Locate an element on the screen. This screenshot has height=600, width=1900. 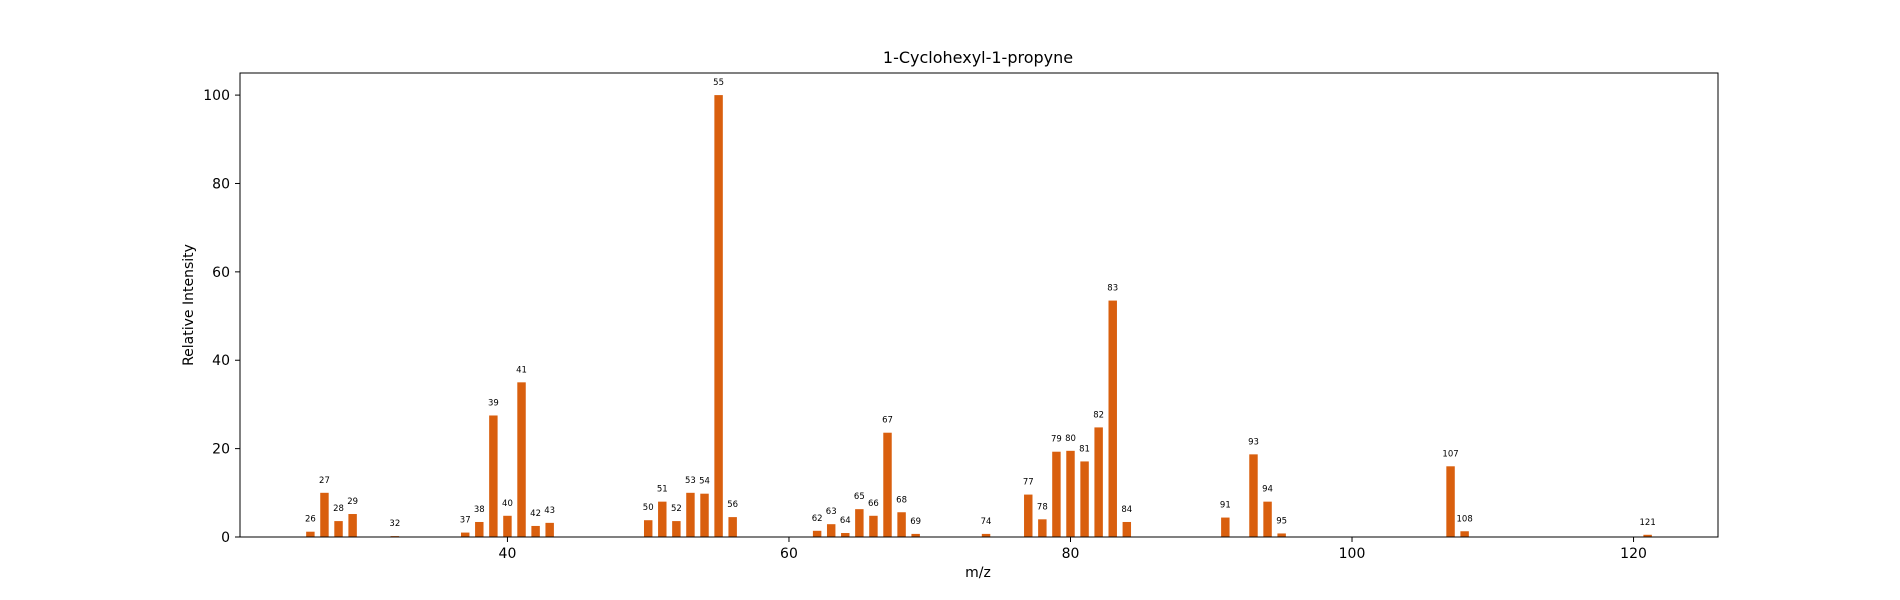
bar-label-mz-77: 77 is located at coordinates (1028, 483).